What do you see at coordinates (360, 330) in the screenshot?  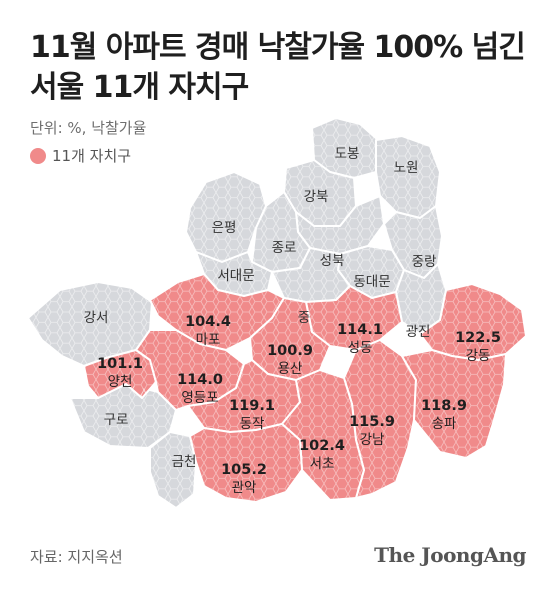 I see `district-value-label: 114.1` at bounding box center [360, 330].